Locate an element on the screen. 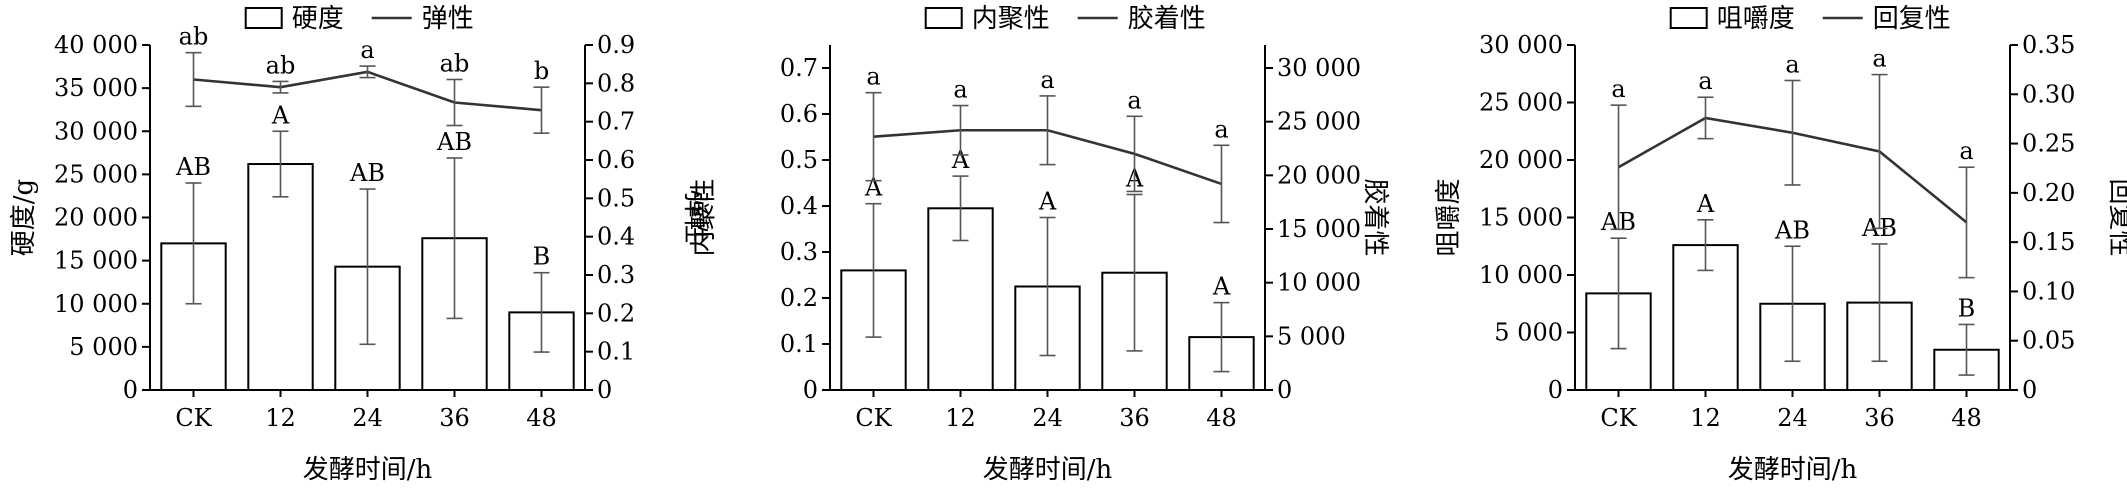 The height and width of the screenshot is (492, 2127). right-tick-label: 0.7 is located at coordinates (616, 122).